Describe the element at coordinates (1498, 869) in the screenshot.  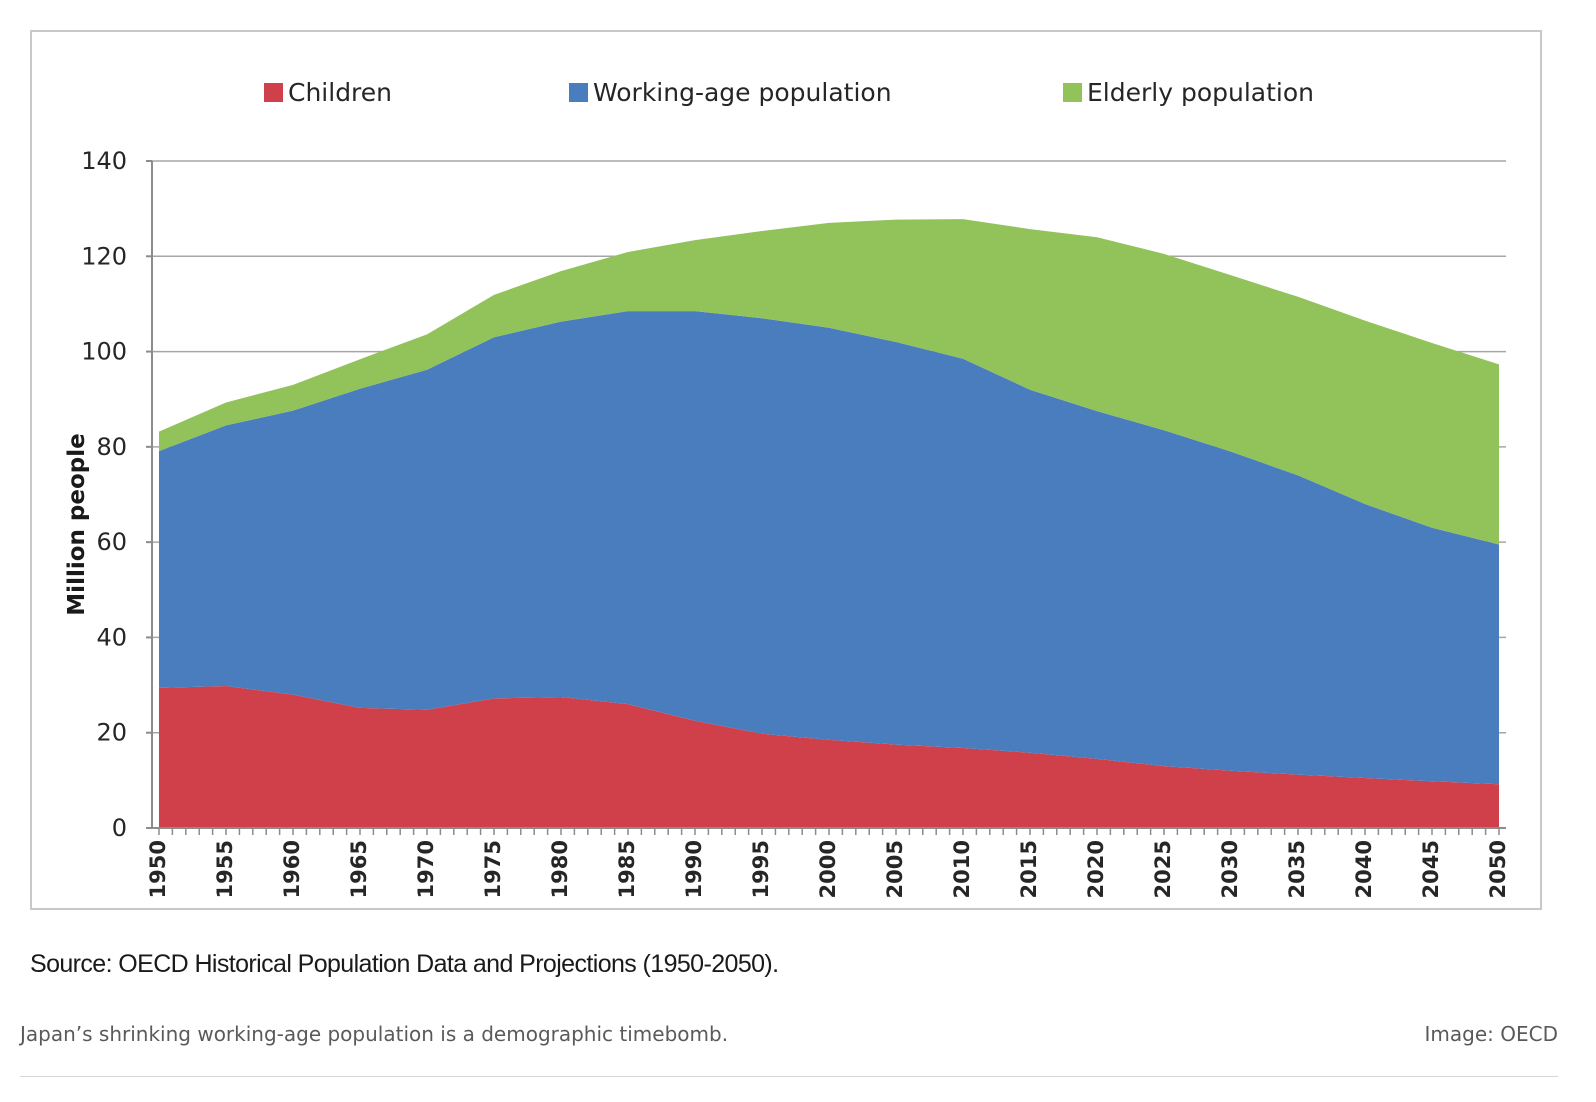
I see `xtick-label-2050: 2050` at that location.